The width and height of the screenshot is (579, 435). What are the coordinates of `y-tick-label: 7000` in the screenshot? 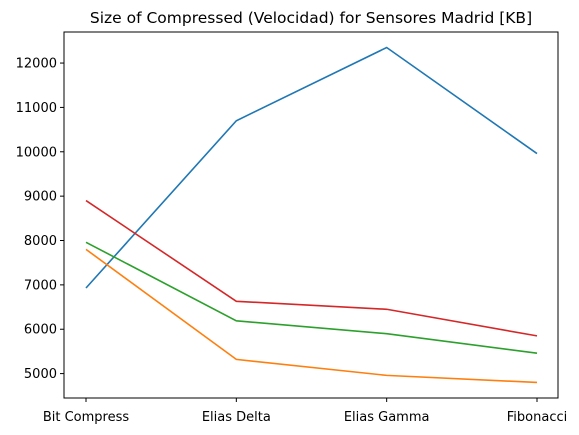 It's located at (40, 285).